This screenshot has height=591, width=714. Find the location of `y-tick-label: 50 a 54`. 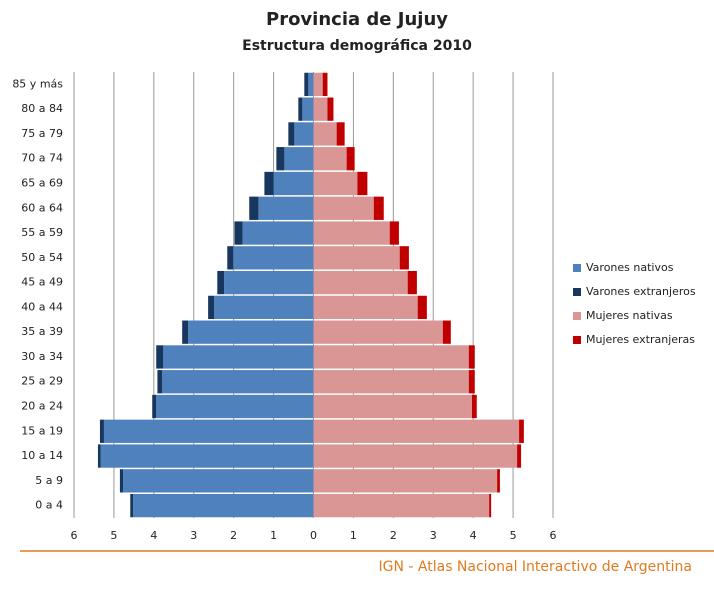

y-tick-label: 50 a 54 is located at coordinates (42, 257).